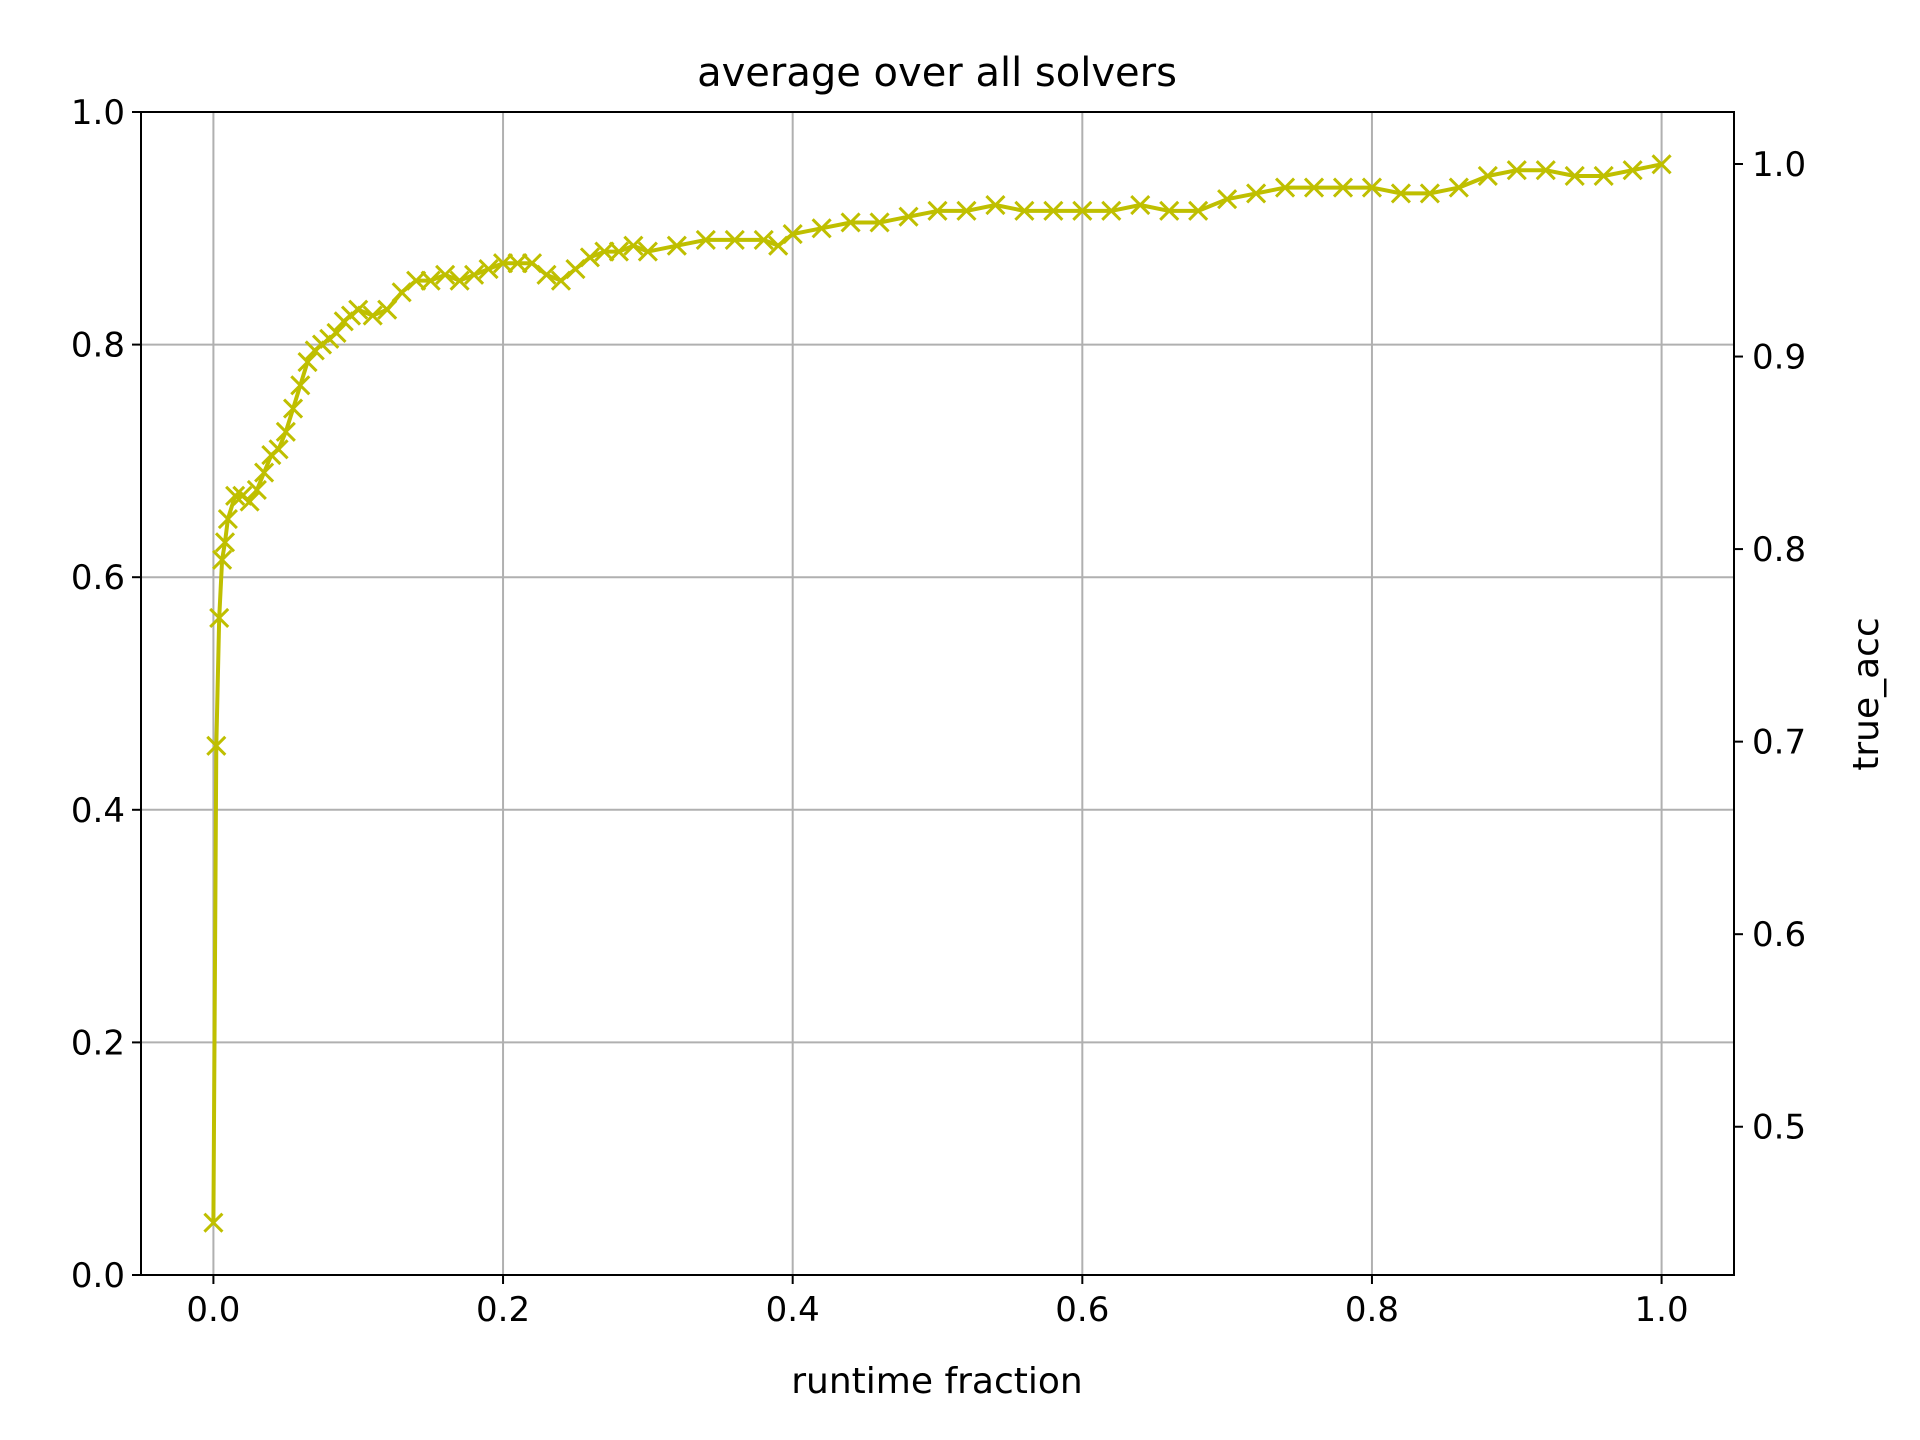  I want to click on right-y-tick-label: 0.7, so click(1779, 743).